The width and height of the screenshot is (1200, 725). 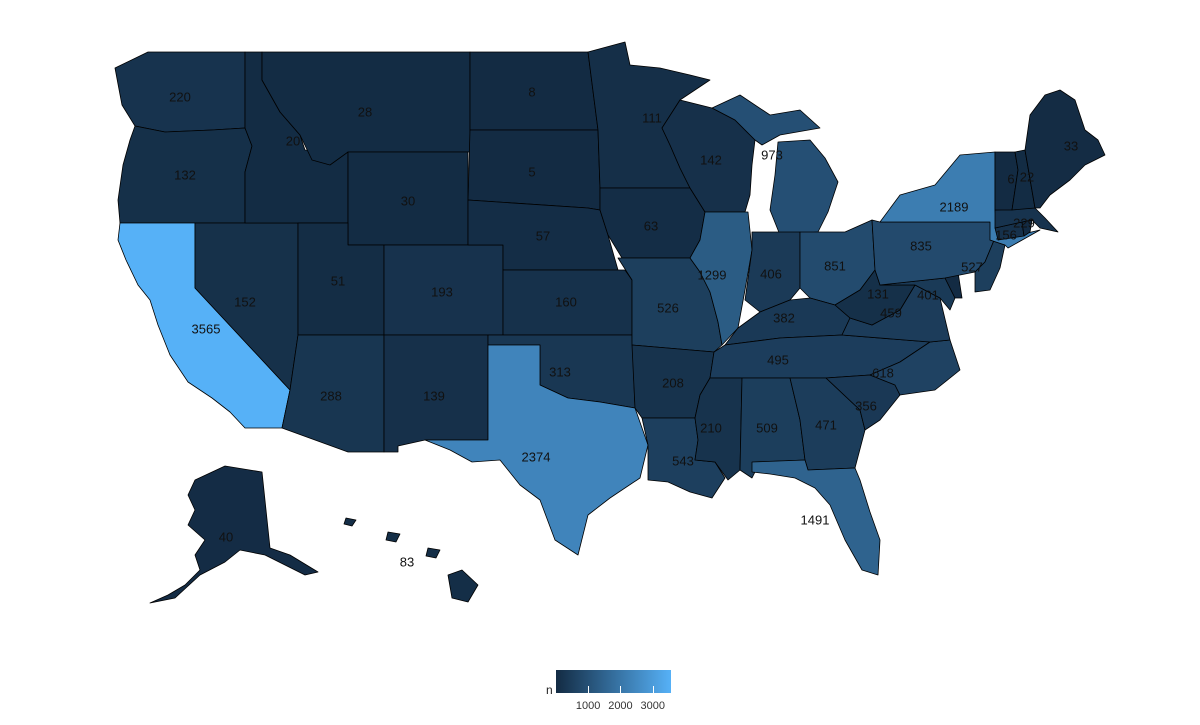 I want to click on label-sd: 5, so click(x=531, y=171).